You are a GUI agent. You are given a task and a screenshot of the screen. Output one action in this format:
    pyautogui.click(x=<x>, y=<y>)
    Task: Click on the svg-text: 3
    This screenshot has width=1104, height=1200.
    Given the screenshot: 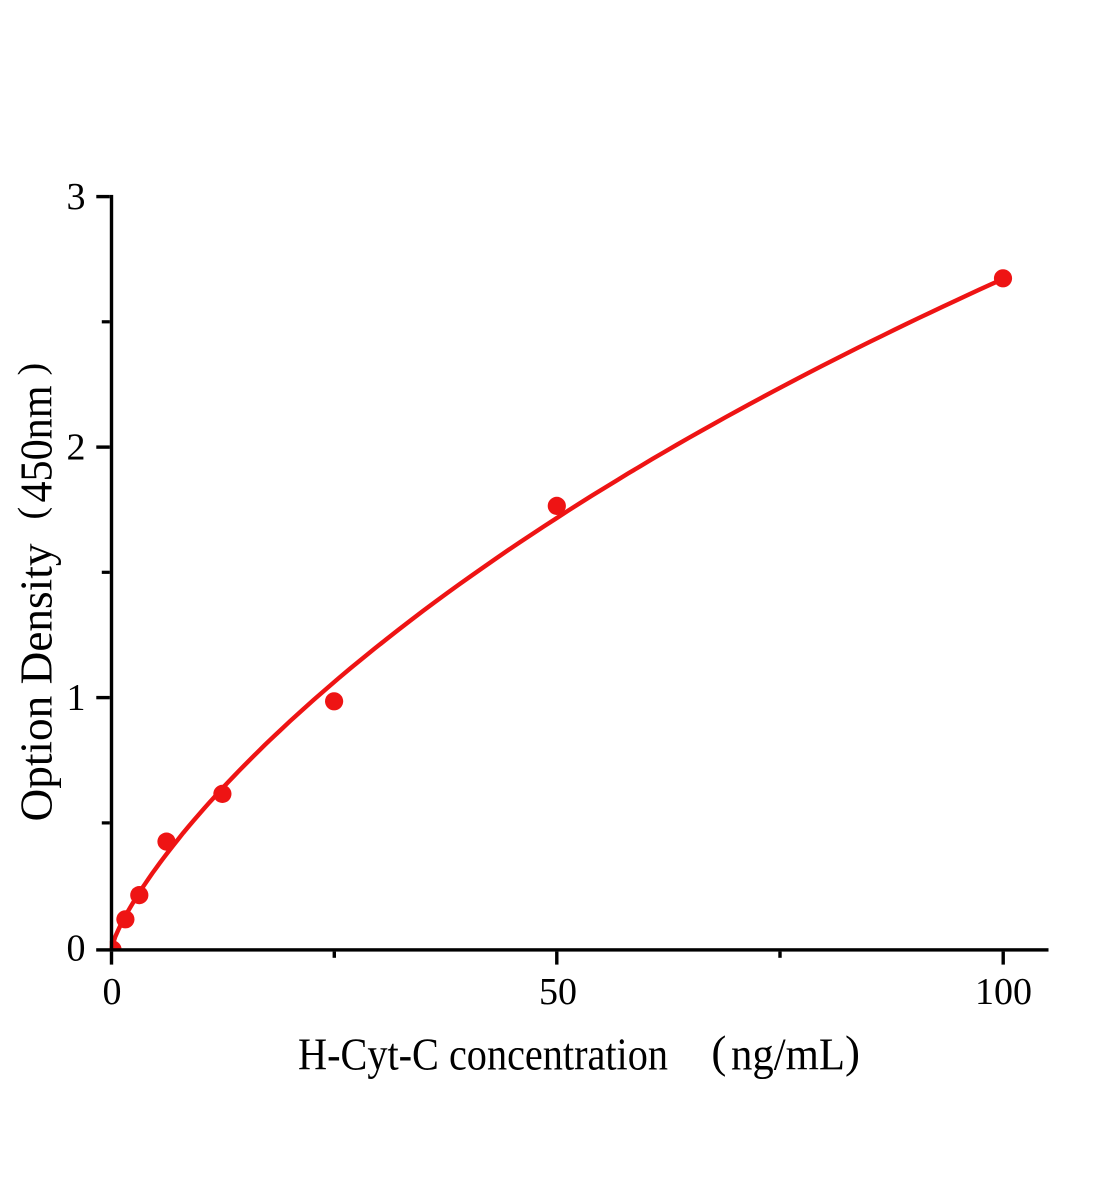 What is the action you would take?
    pyautogui.click(x=76, y=197)
    